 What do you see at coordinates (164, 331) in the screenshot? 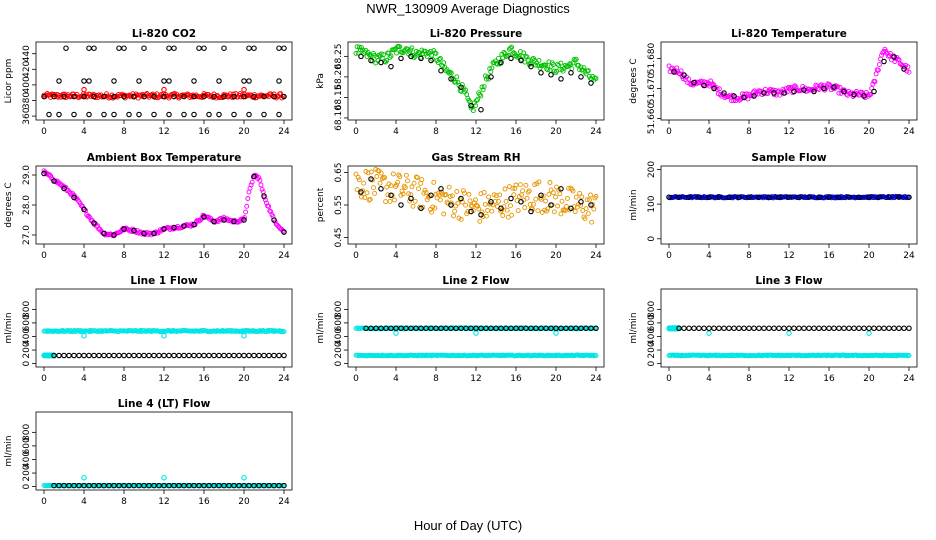
I see `series-raw-high` at bounding box center [164, 331].